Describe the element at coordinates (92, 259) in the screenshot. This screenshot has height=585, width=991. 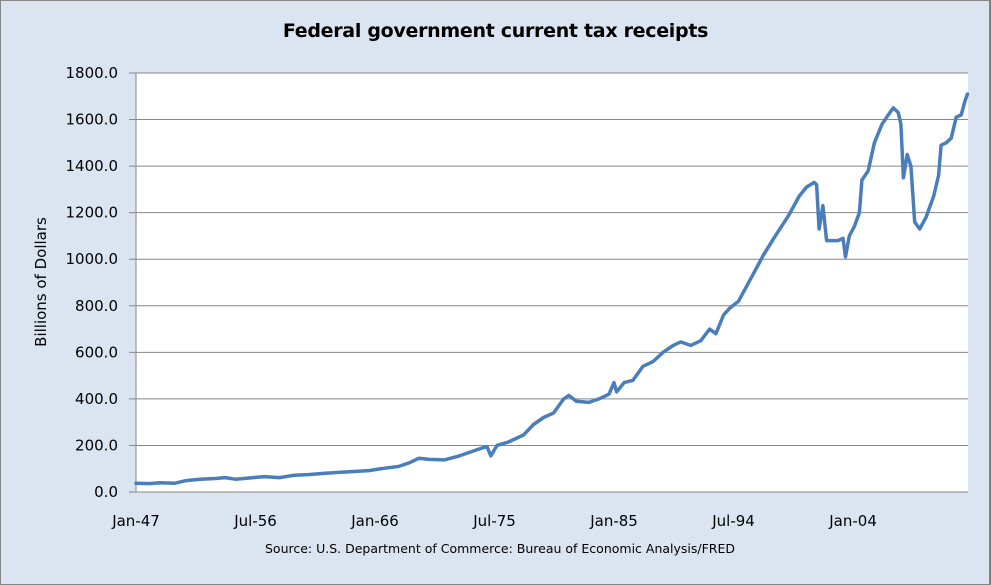
I see `y-tick-label: 1000.0` at that location.